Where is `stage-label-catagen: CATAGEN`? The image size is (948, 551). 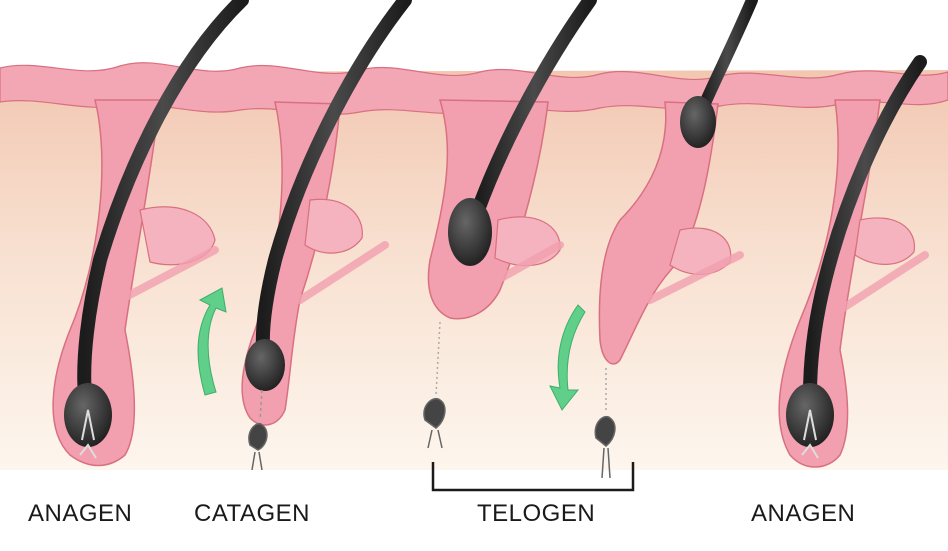
stage-label-catagen: CATAGEN is located at coordinates (252, 513).